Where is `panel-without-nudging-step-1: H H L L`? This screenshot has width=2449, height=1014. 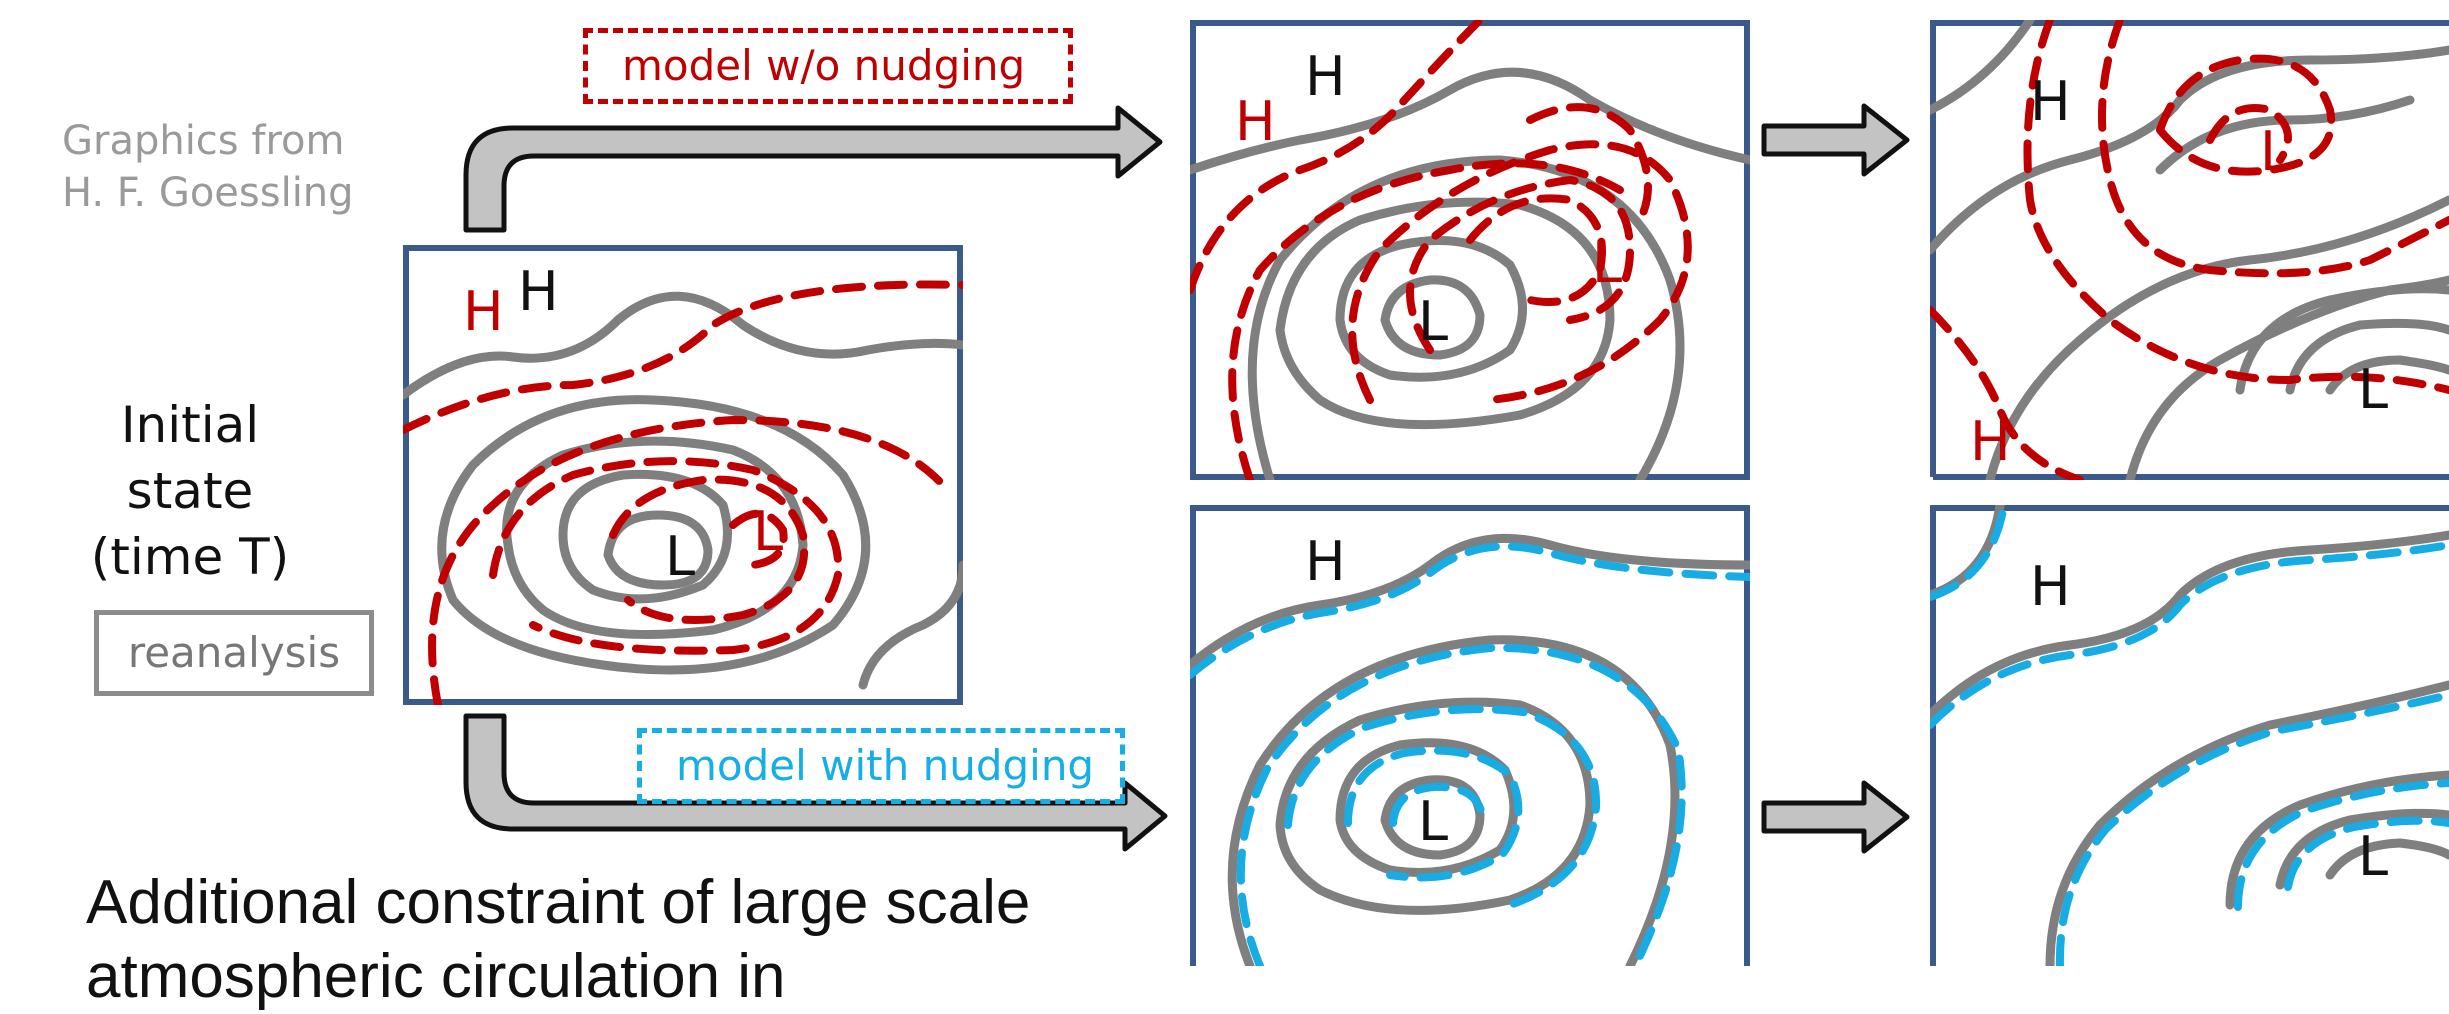
panel-without-nudging-step-1: H H L L is located at coordinates (1470, 250).